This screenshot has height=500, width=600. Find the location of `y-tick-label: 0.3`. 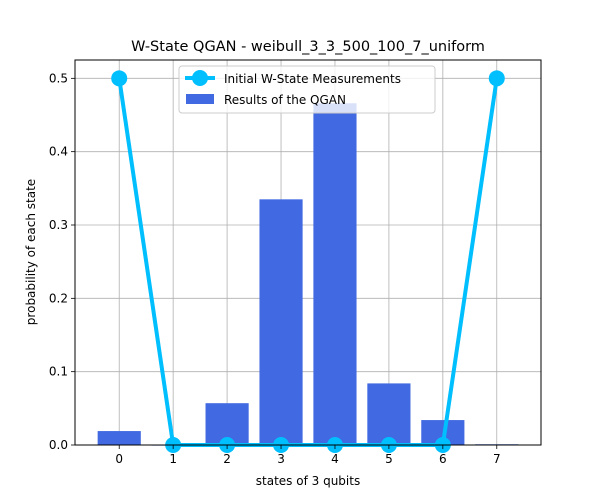

y-tick-label: 0.3 is located at coordinates (58, 225).